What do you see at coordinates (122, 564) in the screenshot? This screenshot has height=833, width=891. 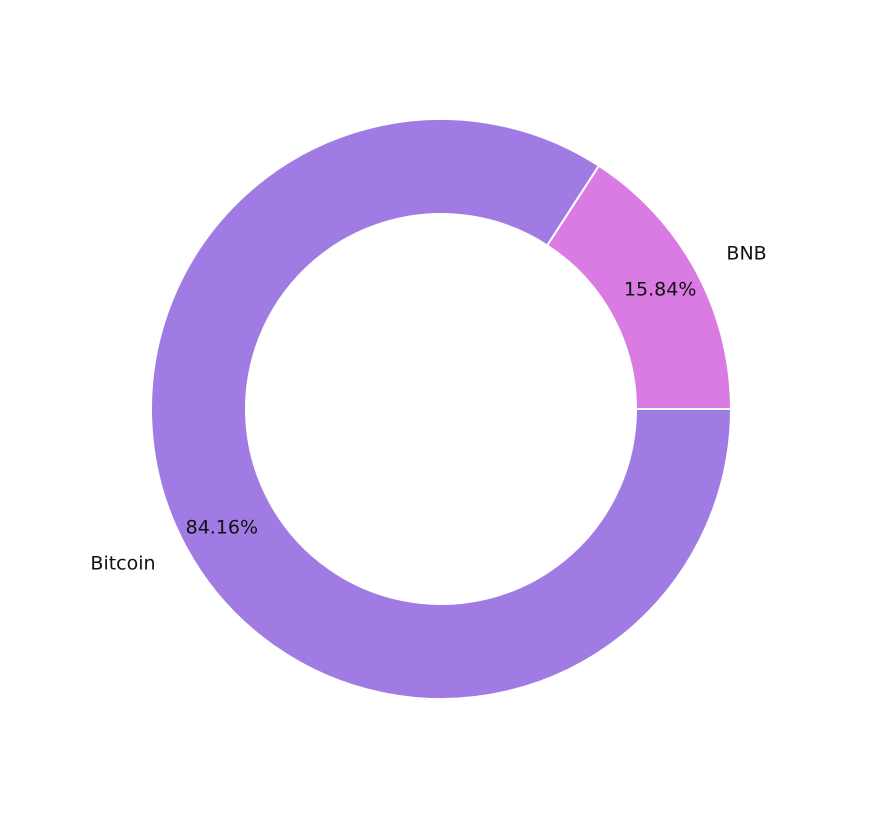 I see `slice-label: Bitcoin` at bounding box center [122, 564].